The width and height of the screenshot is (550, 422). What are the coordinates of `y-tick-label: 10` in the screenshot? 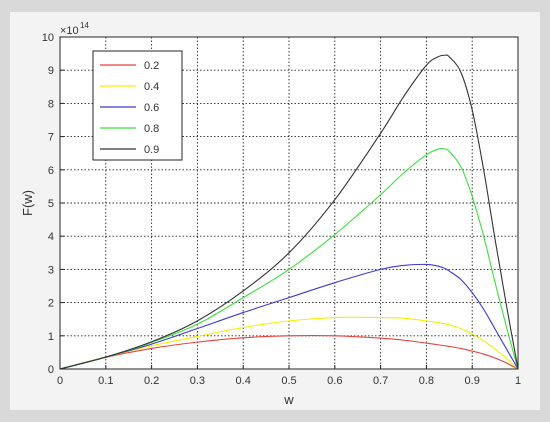 It's located at (48, 38).